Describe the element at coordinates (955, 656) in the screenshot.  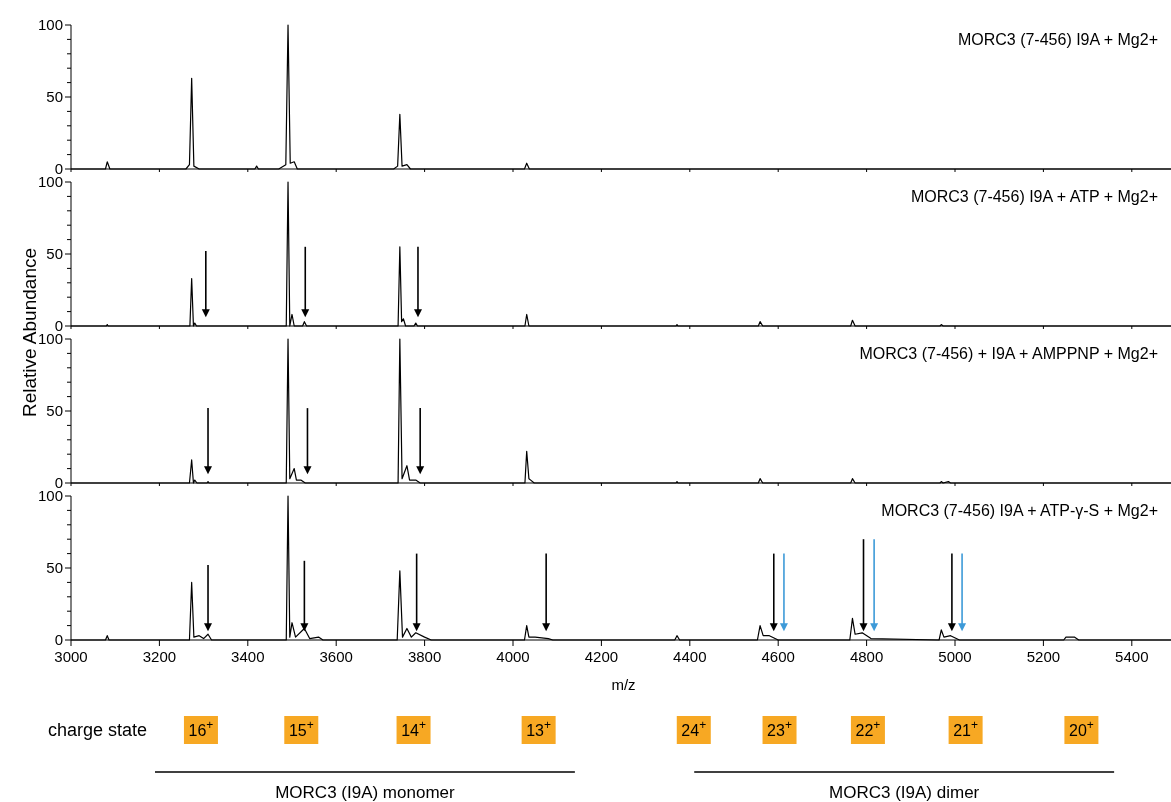
I see `x-tick-label: 5000` at that location.